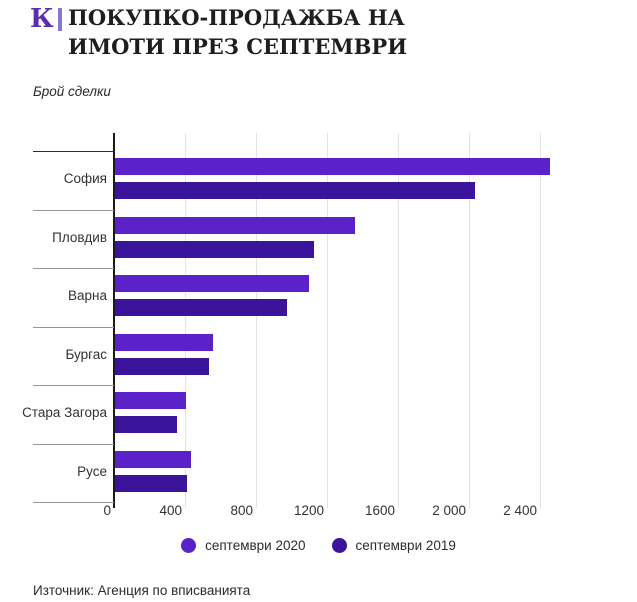  What do you see at coordinates (151, 483) in the screenshot?
I see `bar-row5-series1` at bounding box center [151, 483].